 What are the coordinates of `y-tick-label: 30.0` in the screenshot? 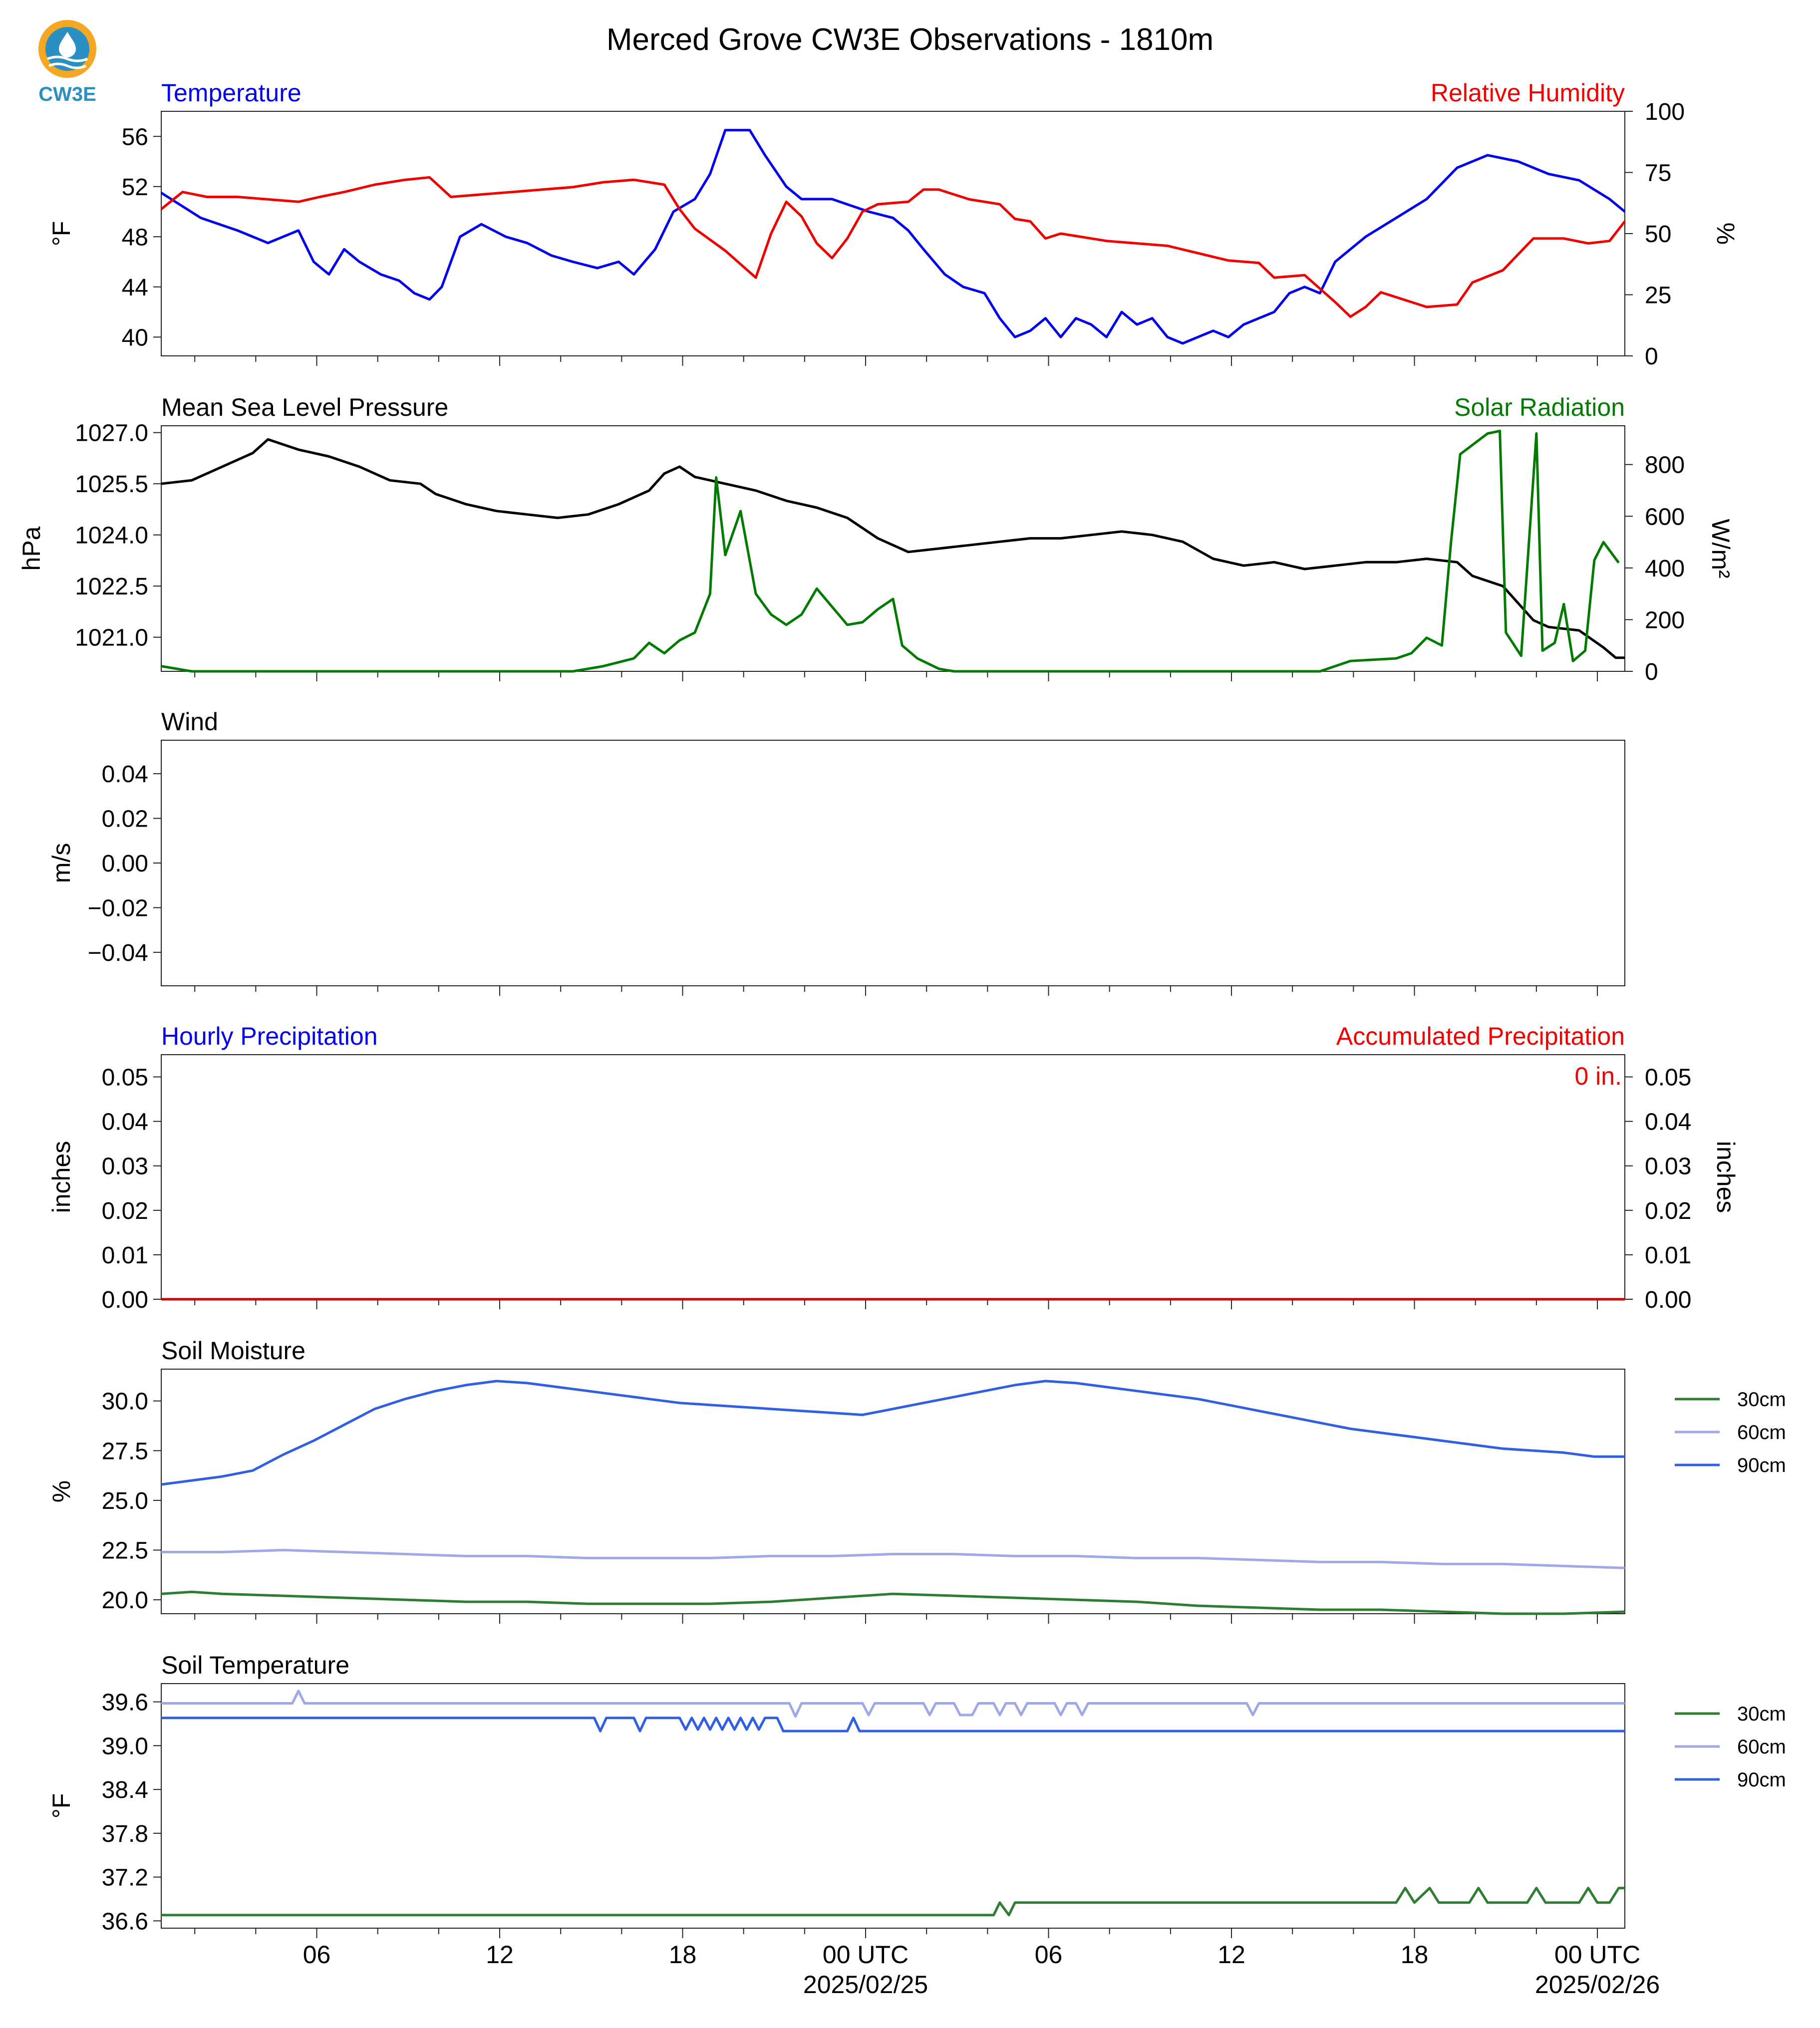 It's located at (125, 1402).